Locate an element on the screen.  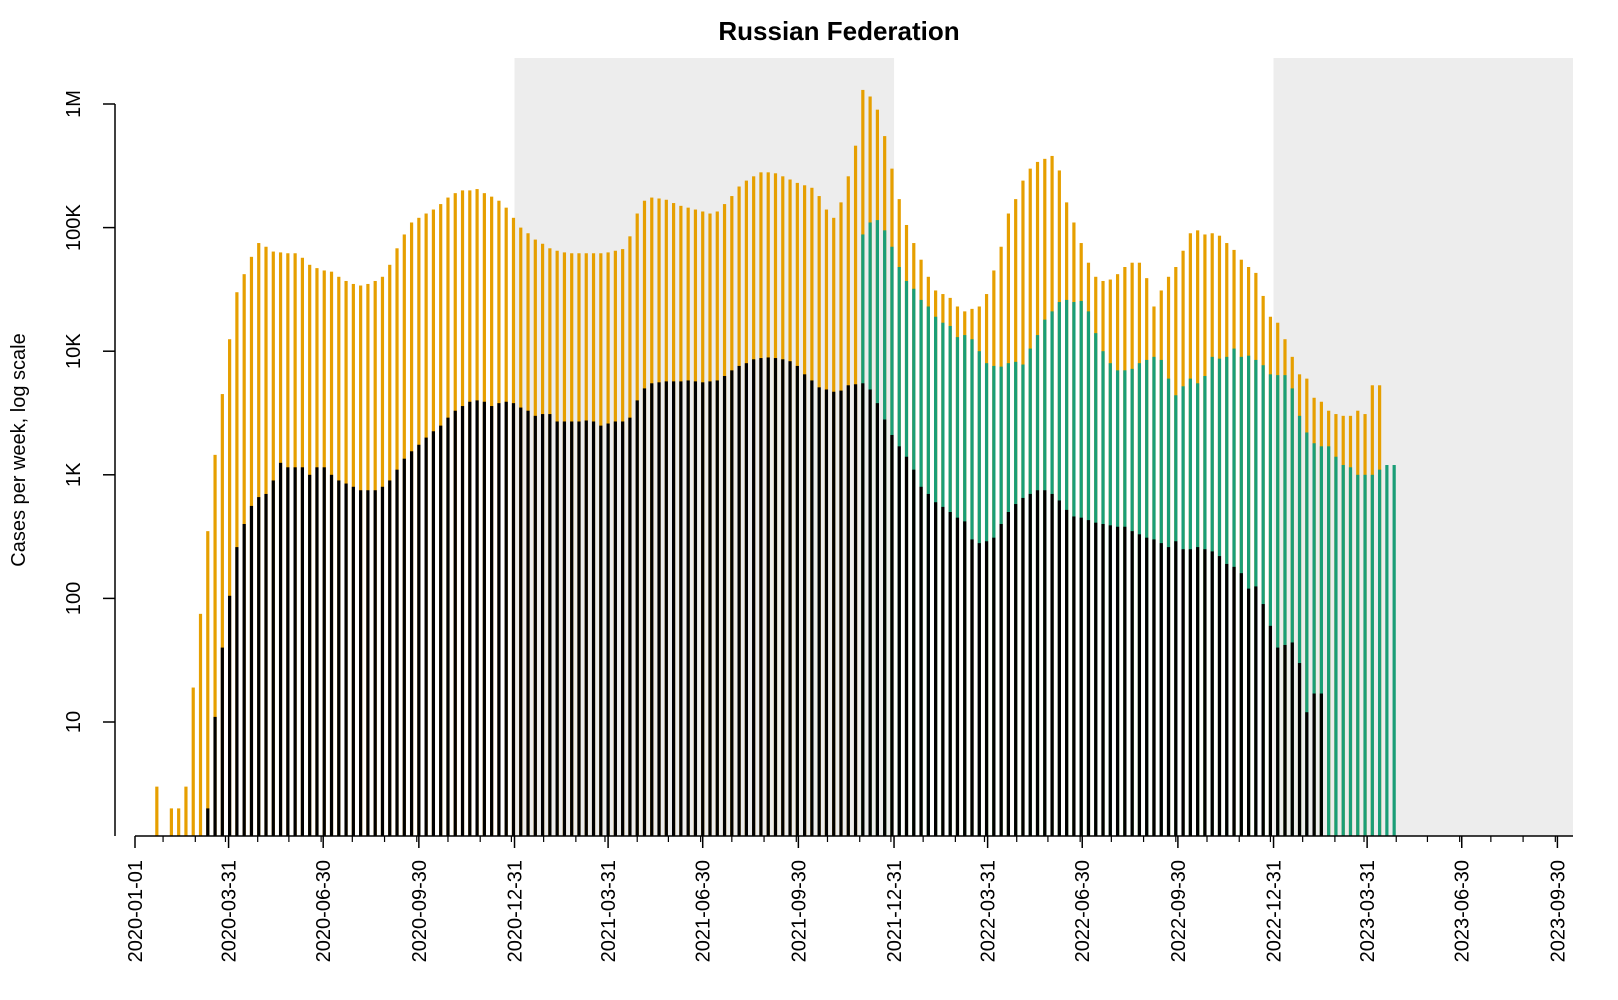
x-tick-label: 2021-06-30 is located at coordinates (704, 911).